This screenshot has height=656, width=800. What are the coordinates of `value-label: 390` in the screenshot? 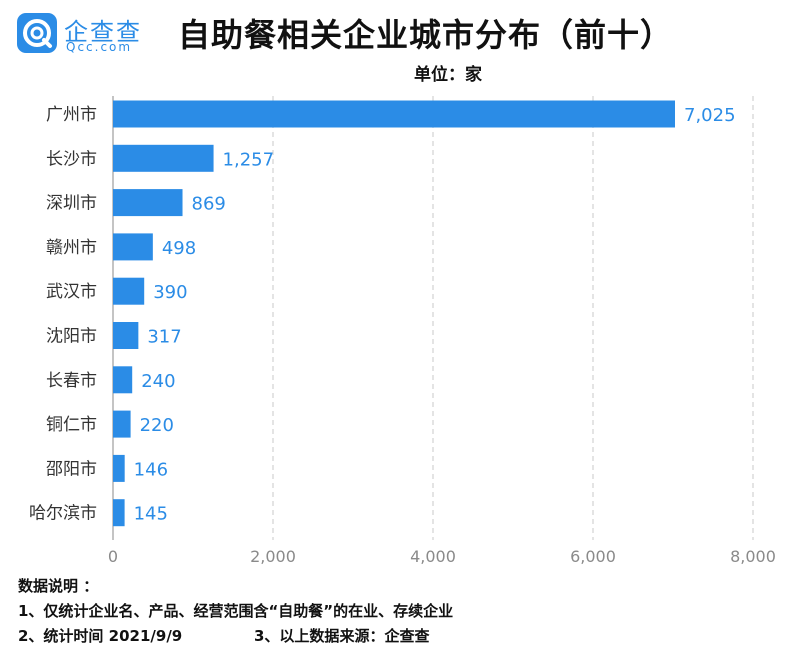 It's located at (170, 292).